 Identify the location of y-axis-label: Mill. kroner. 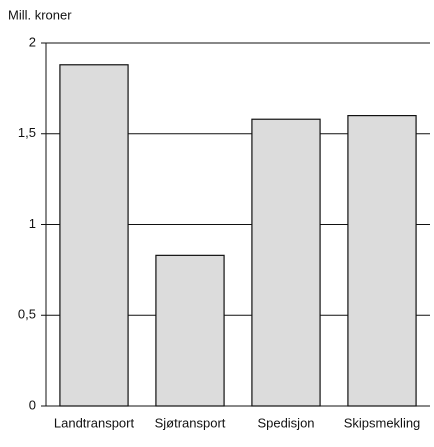
(40, 14).